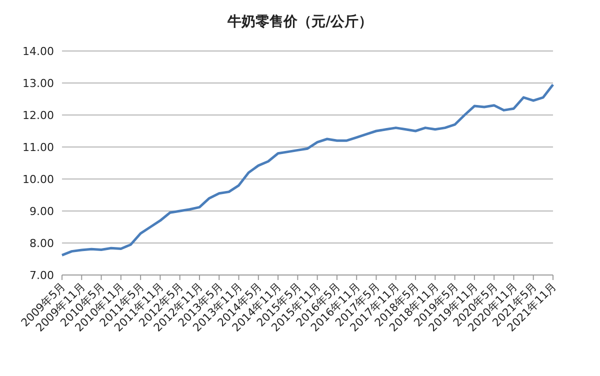  Describe the element at coordinates (299, 21) in the screenshot. I see `chart-title: 牛奶零售价（元/公斤）` at that location.